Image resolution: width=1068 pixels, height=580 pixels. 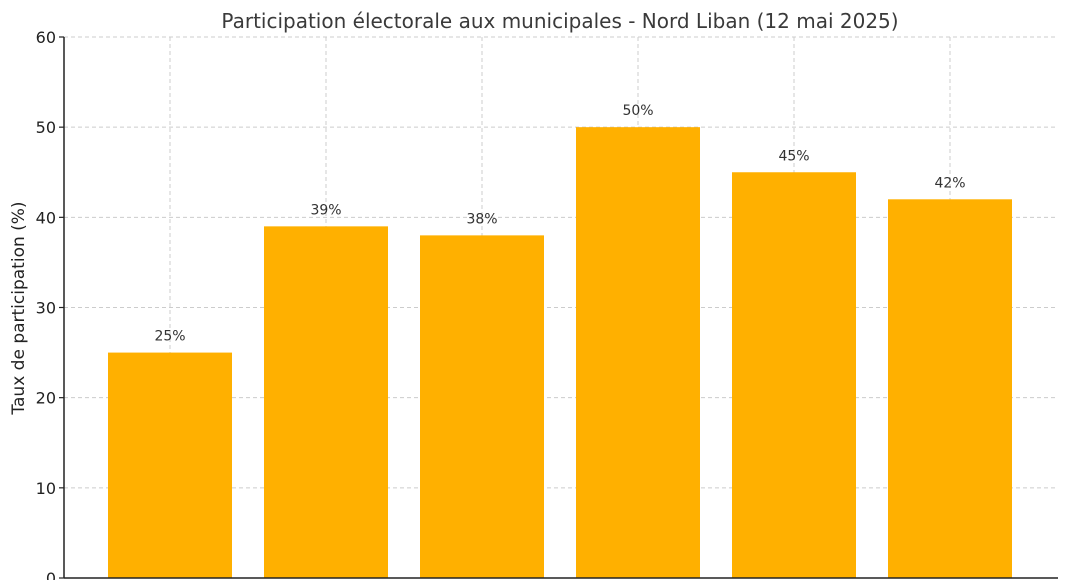 What do you see at coordinates (46, 127) in the screenshot?
I see `y-tick-label: 50` at bounding box center [46, 127].